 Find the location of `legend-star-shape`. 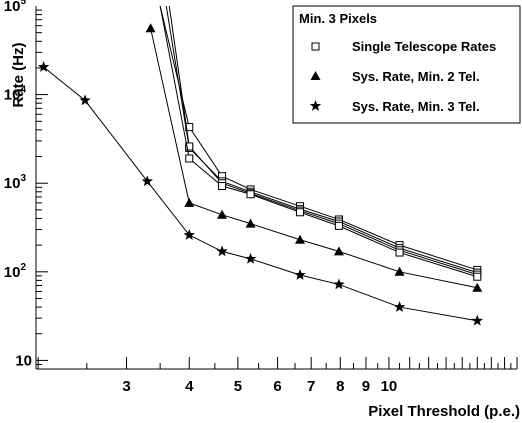

legend-star-shape is located at coordinates (315, 105).